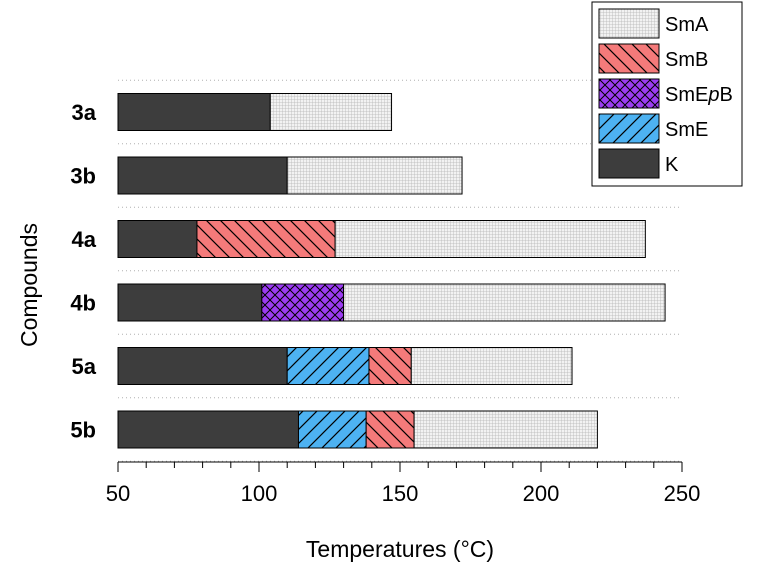 The height and width of the screenshot is (567, 763). Describe the element at coordinates (303, 302) in the screenshot. I see `bar-segment-4b-SmEpB` at that location.